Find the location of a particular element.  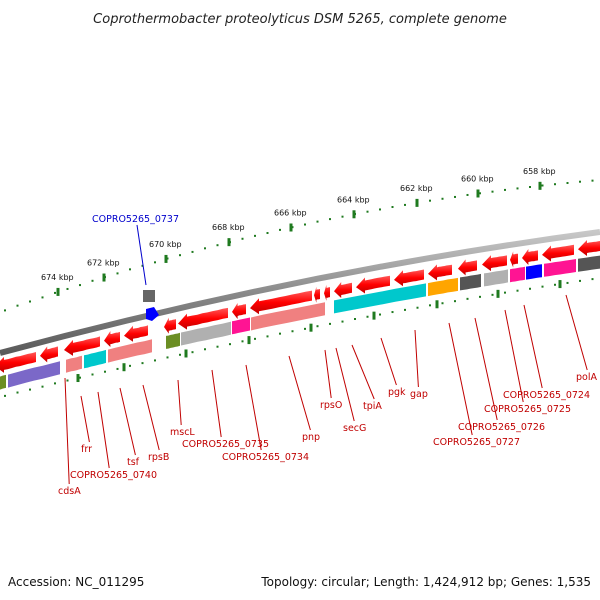

ruler-tick-label: 658 kbp is located at coordinates (539, 171).